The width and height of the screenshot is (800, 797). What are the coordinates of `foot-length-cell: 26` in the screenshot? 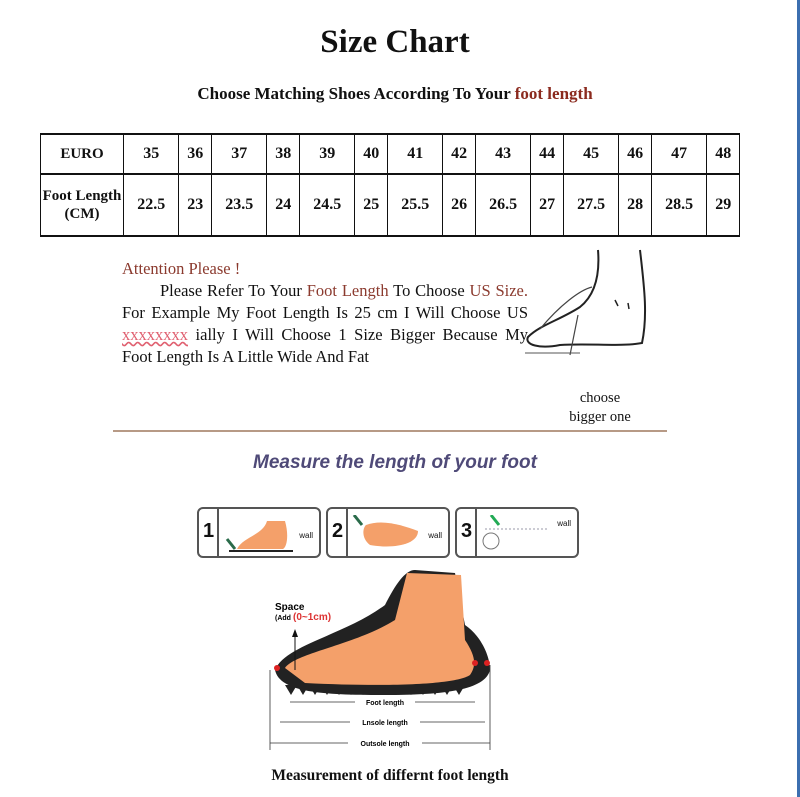 It's located at (459, 205).